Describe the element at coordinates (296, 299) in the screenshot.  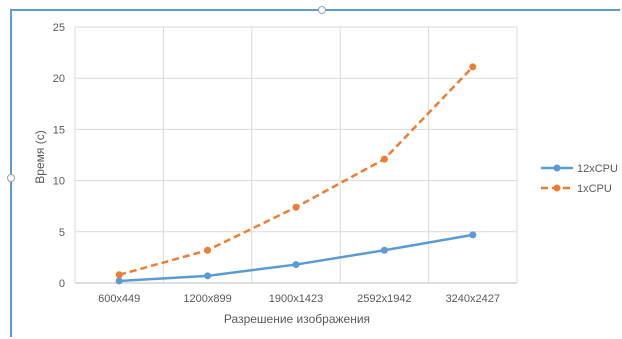
I see `x-tick-label: 1900x1423` at that location.